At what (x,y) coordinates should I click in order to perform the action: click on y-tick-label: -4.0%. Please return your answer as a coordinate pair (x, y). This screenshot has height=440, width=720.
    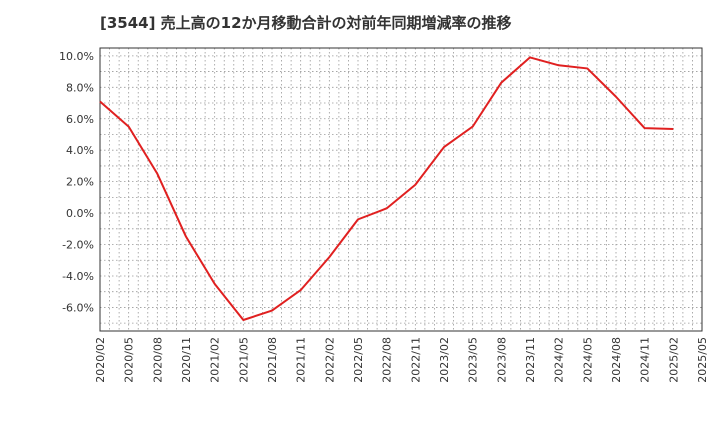
    Looking at the image, I should click on (78, 276).